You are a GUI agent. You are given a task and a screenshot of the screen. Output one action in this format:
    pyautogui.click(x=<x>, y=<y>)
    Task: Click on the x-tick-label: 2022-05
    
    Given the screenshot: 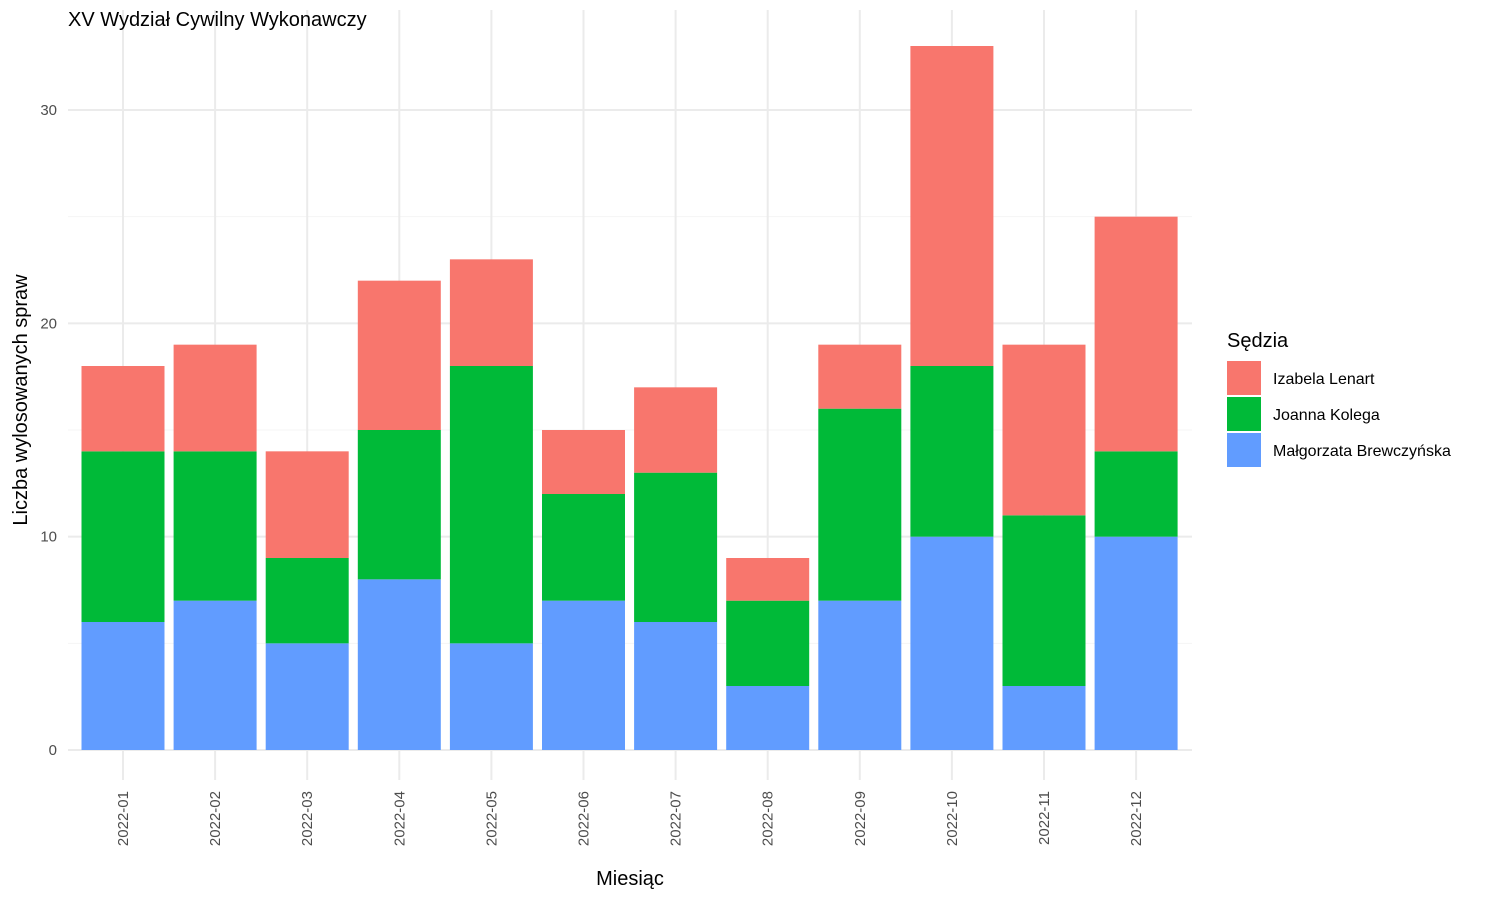 What is the action you would take?
    pyautogui.click(x=491, y=818)
    